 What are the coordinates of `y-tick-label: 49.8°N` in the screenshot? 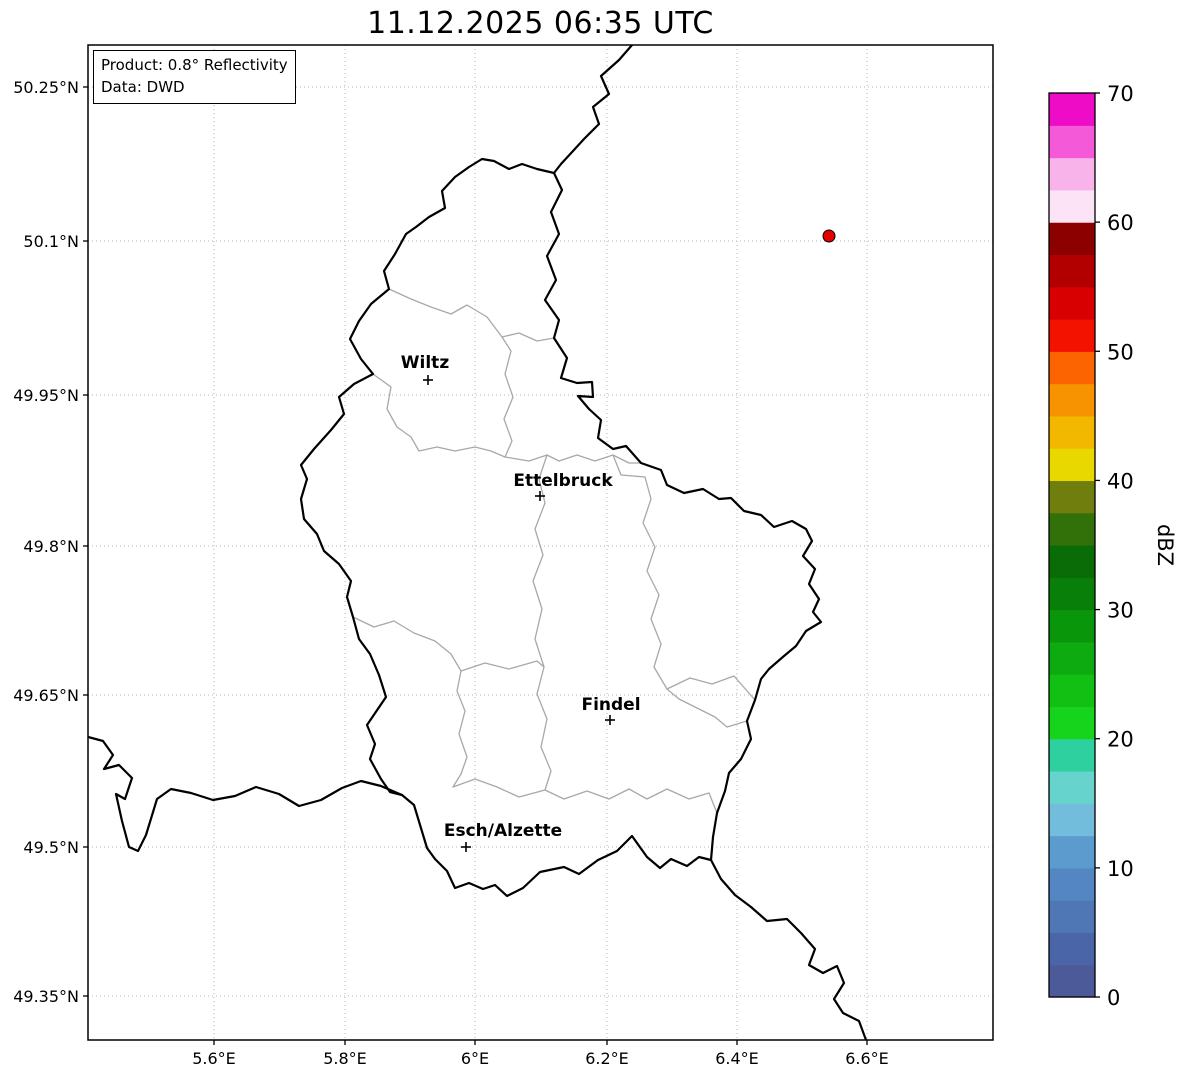 It's located at (51, 546).